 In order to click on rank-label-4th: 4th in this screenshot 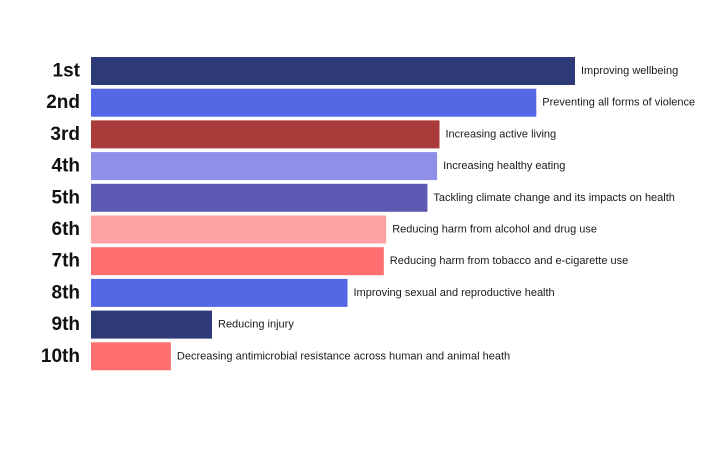, I will do `click(66, 166)`.